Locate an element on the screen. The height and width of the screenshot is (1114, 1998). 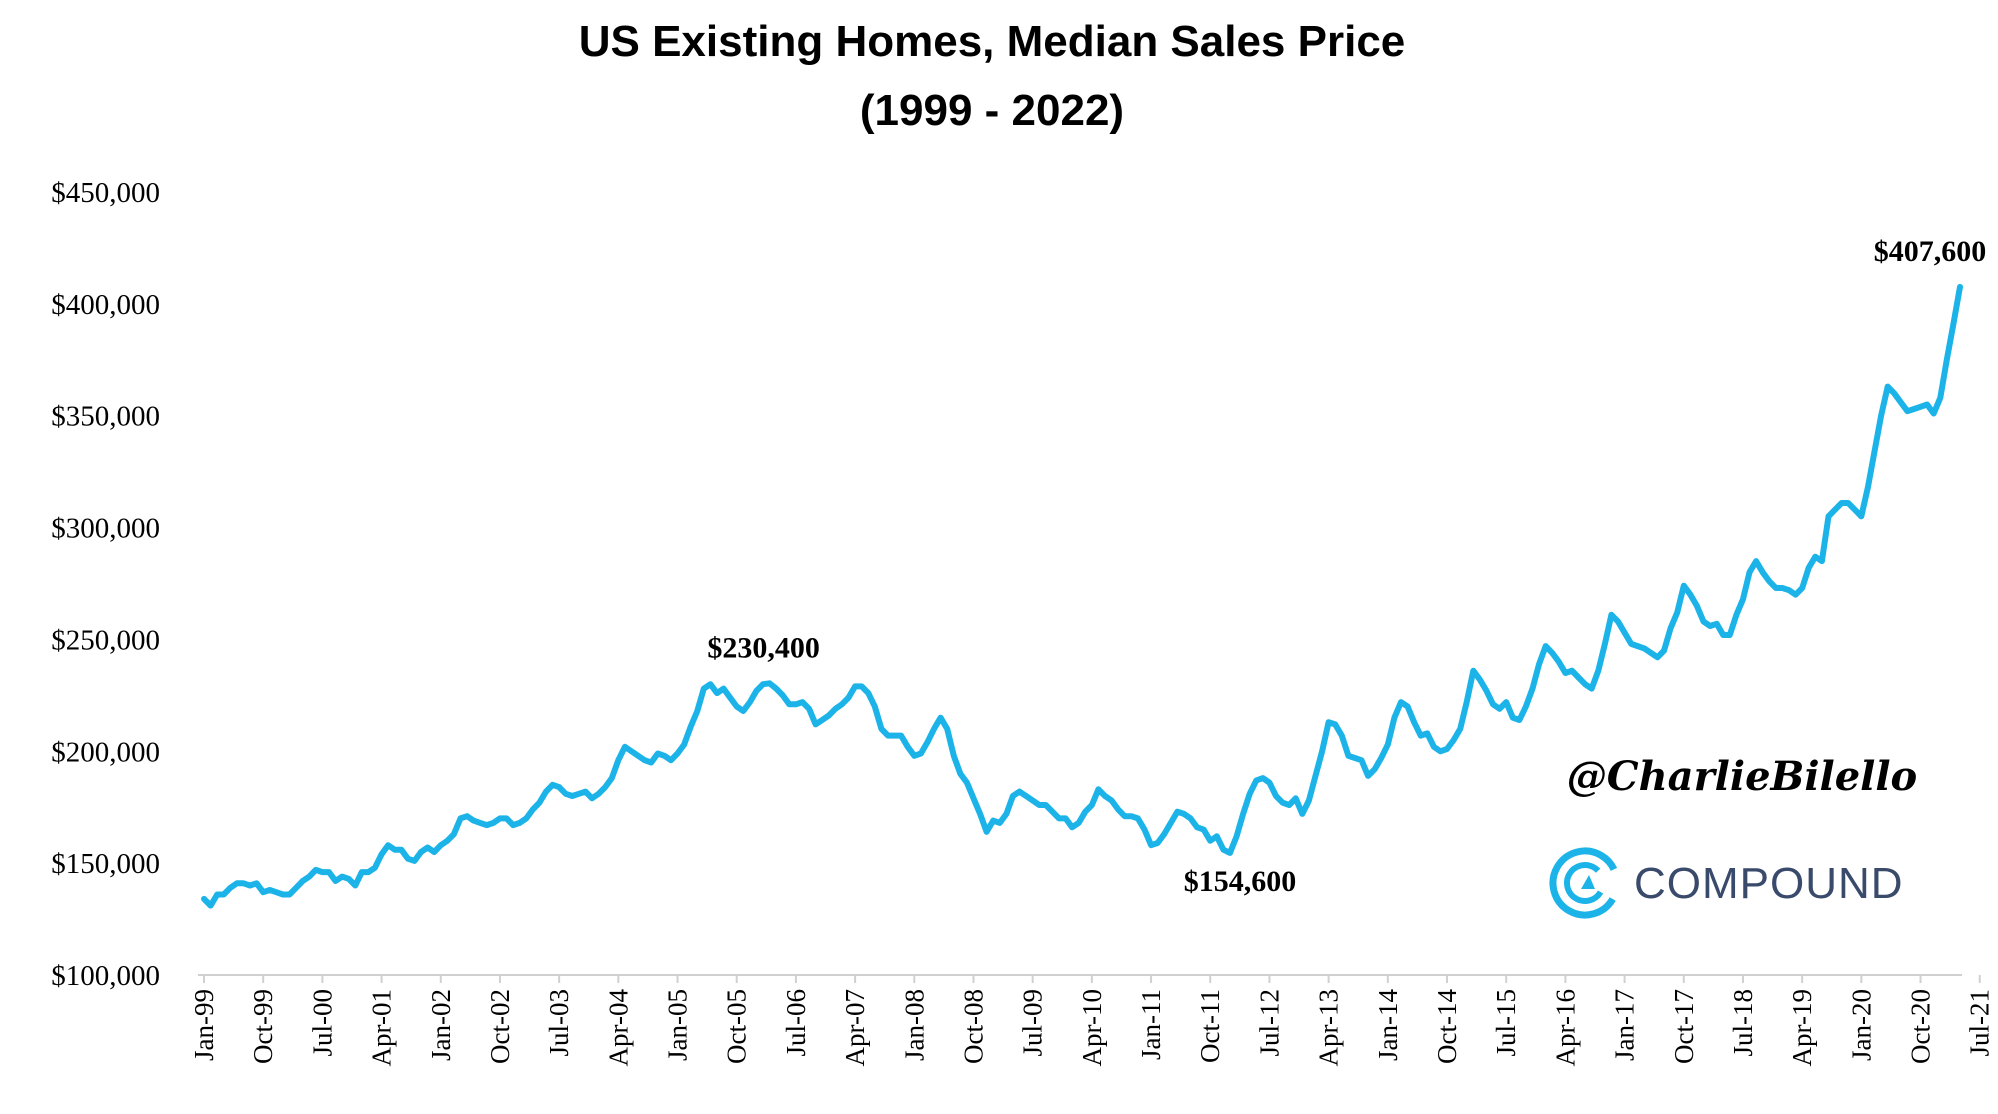
x-tick-label: Jul-00 is located at coordinates (322, 1023).